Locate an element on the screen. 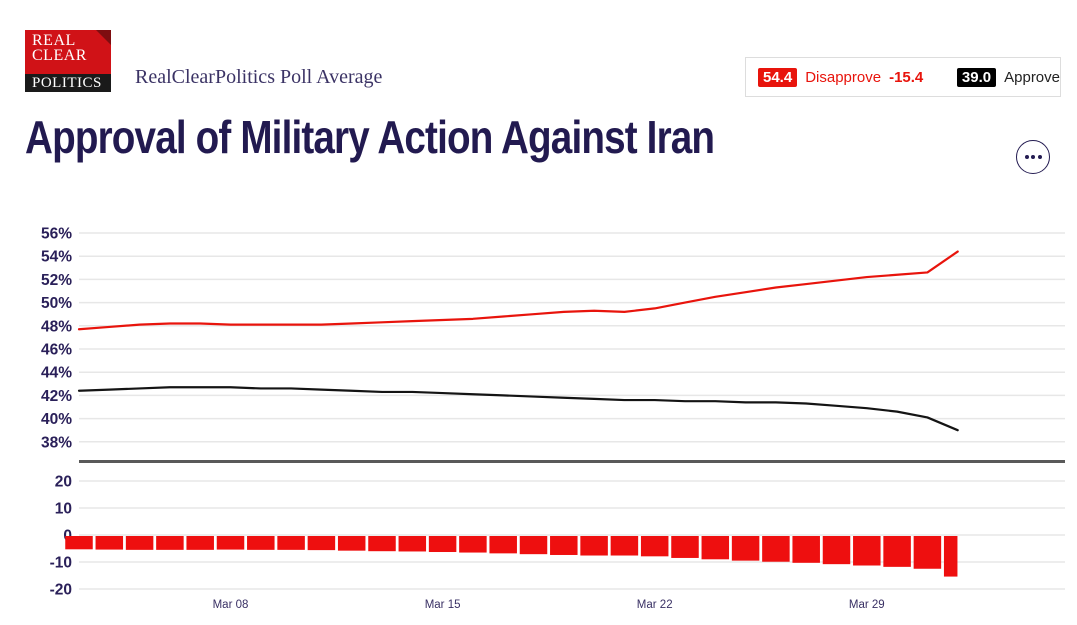 This screenshot has width=1077, height=625. poll-average-subtitle: RealClearPolitics Poll Average is located at coordinates (259, 77).